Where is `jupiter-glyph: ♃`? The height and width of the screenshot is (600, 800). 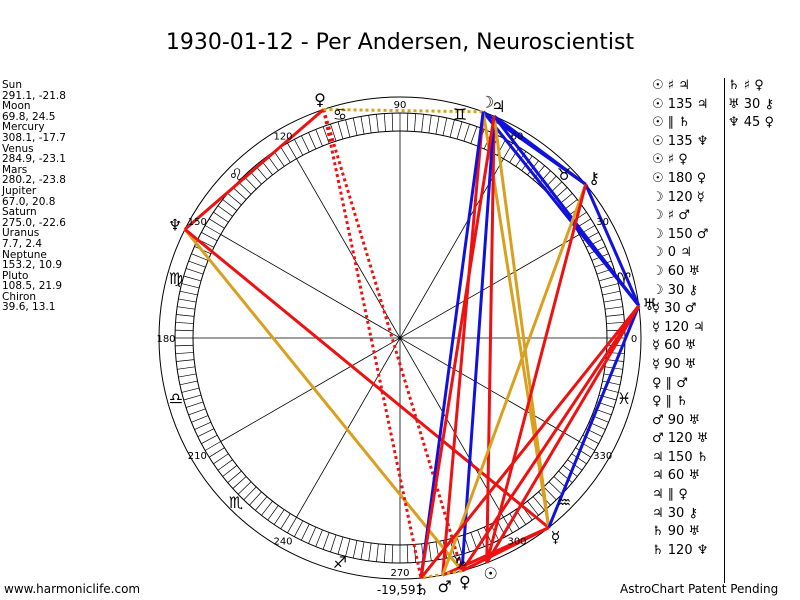 jupiter-glyph: ♃ is located at coordinates (498, 106).